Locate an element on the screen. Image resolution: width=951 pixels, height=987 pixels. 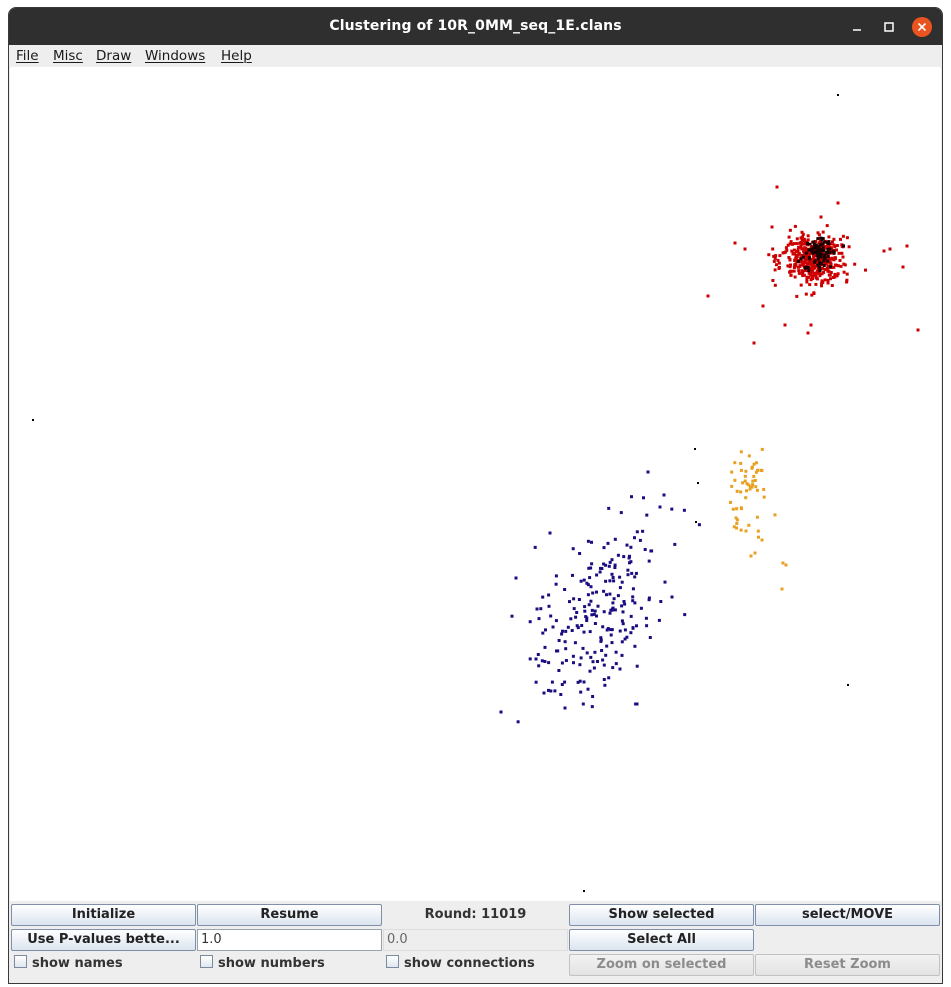
show-connections-checkbox: show connections is located at coordinates (460, 964).